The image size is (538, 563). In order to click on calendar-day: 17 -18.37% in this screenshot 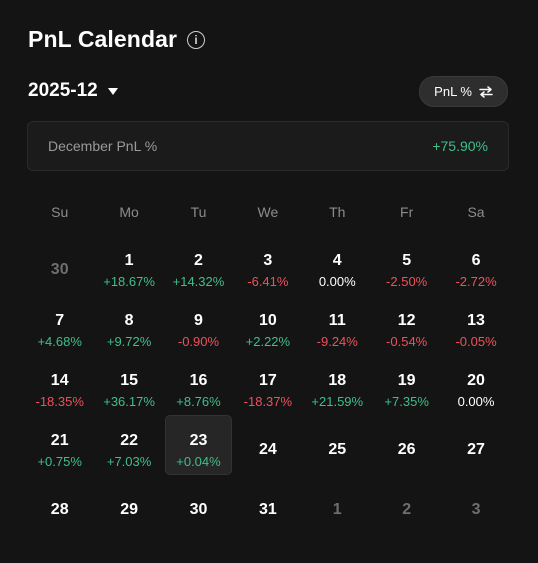, I will do `click(267, 390)`.